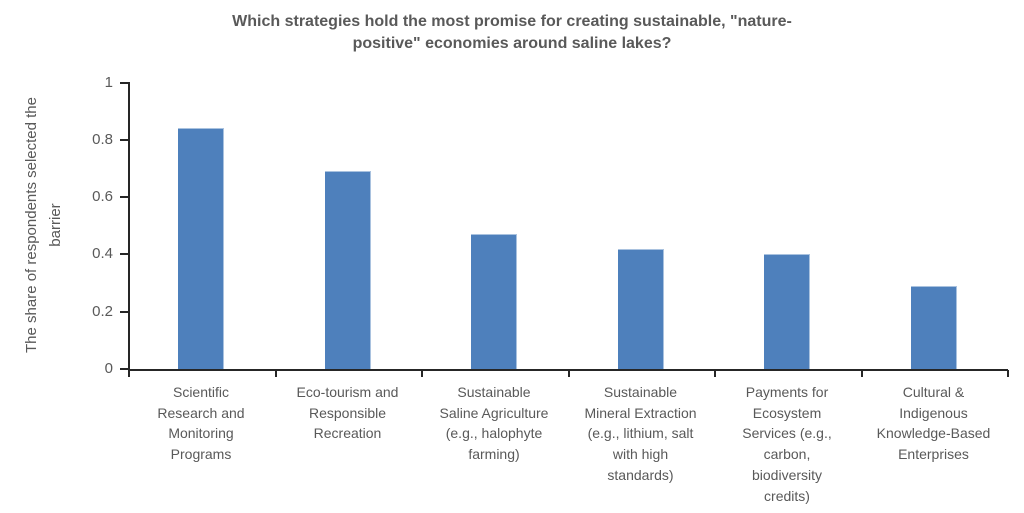 The height and width of the screenshot is (513, 1024). What do you see at coordinates (933, 327) in the screenshot?
I see `bar-cultural-indigenous-enterprises` at bounding box center [933, 327].